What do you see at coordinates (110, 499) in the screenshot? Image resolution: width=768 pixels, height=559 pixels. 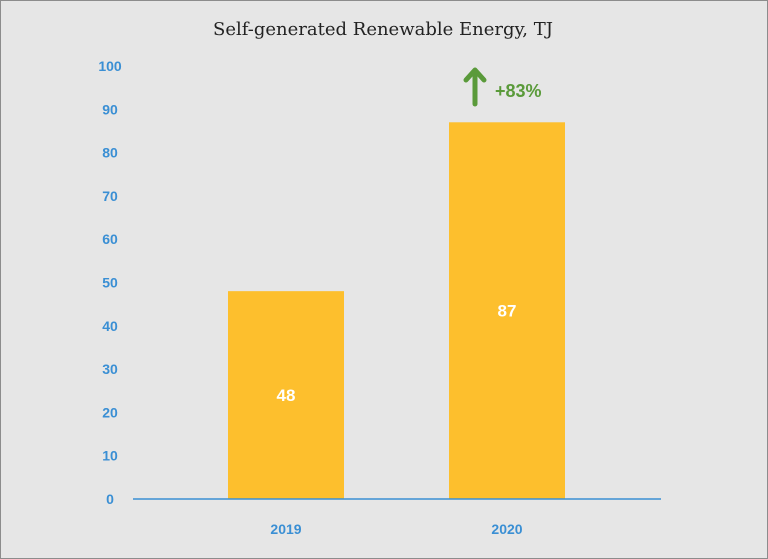 I see `y-tick-label: 0` at bounding box center [110, 499].